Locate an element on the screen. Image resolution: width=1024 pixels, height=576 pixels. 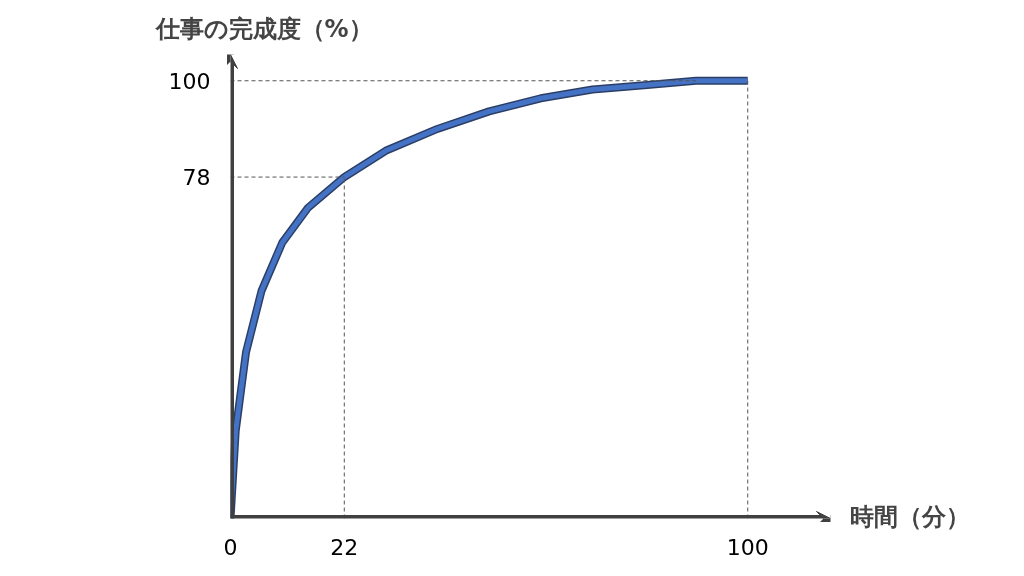
x-axis-title: 時間（分） is located at coordinates (910, 517).